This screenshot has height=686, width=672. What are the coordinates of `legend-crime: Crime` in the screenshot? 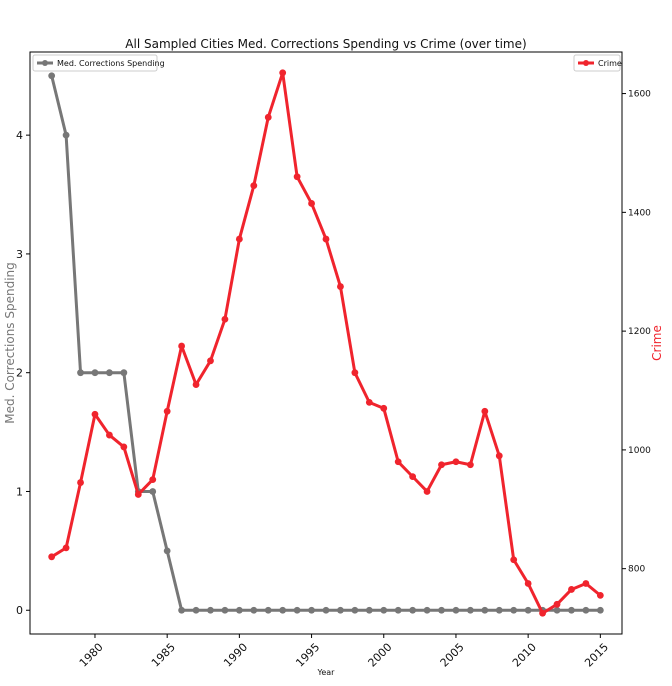 It's located at (597, 63).